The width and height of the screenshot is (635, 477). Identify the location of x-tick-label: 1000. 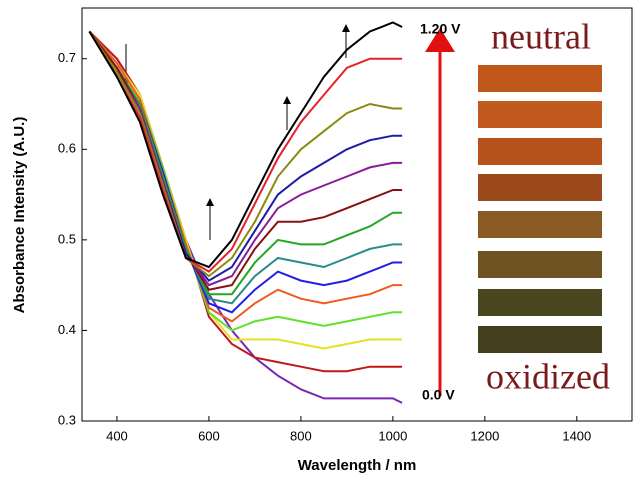
(392, 435).